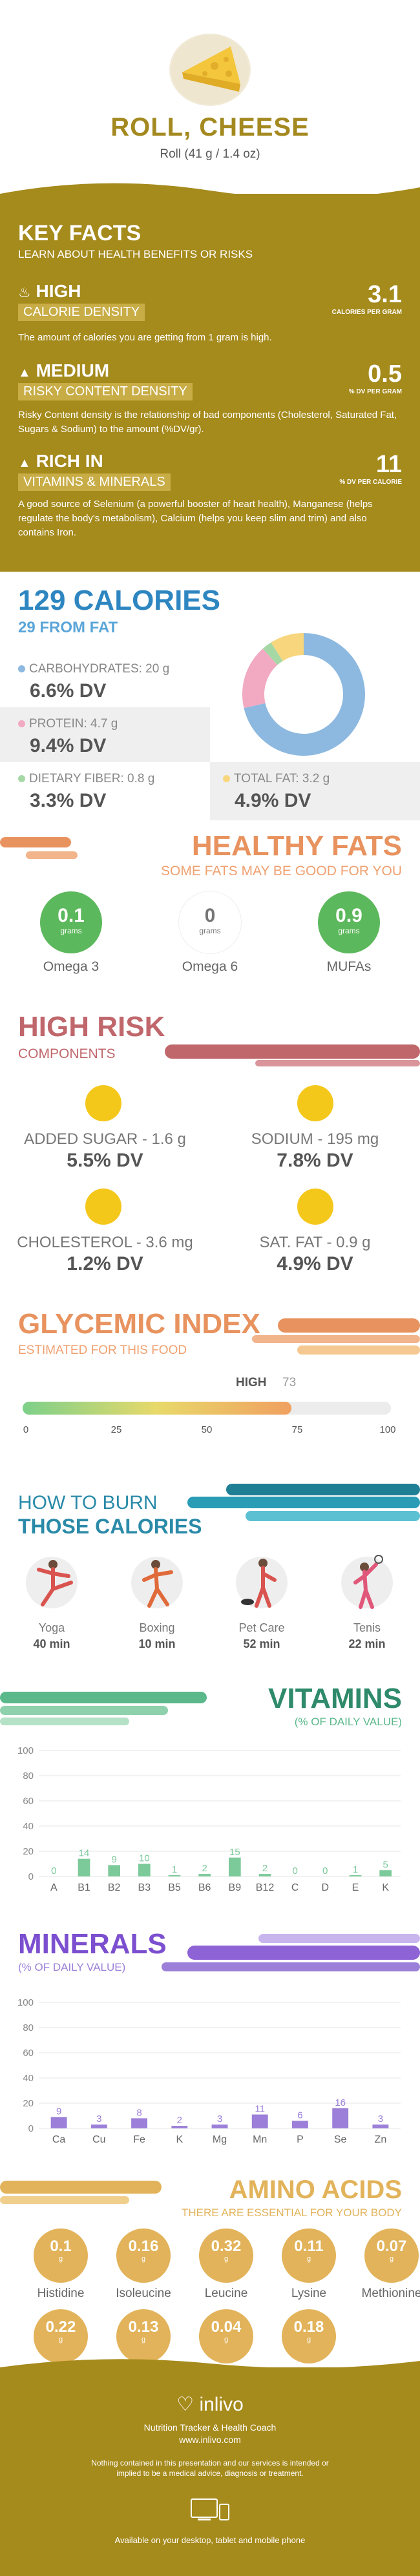 The width and height of the screenshot is (420, 2576). What do you see at coordinates (139, 2139) in the screenshot?
I see `x-tick-label: Fe` at bounding box center [139, 2139].